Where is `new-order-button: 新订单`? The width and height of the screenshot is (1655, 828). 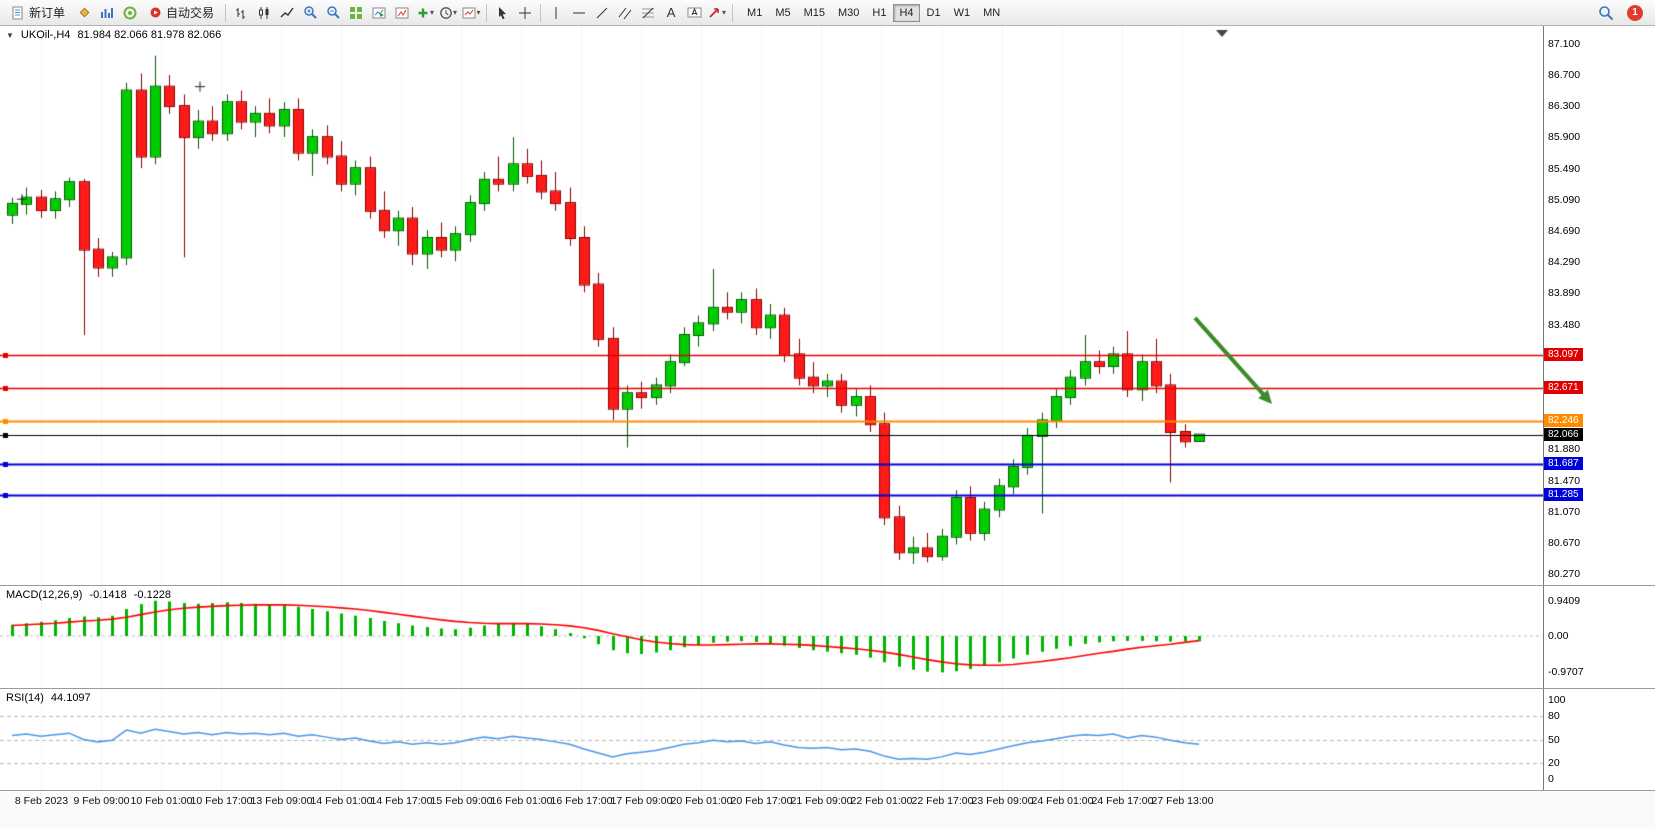
new-order-button: 新订单 is located at coordinates (38, 13).